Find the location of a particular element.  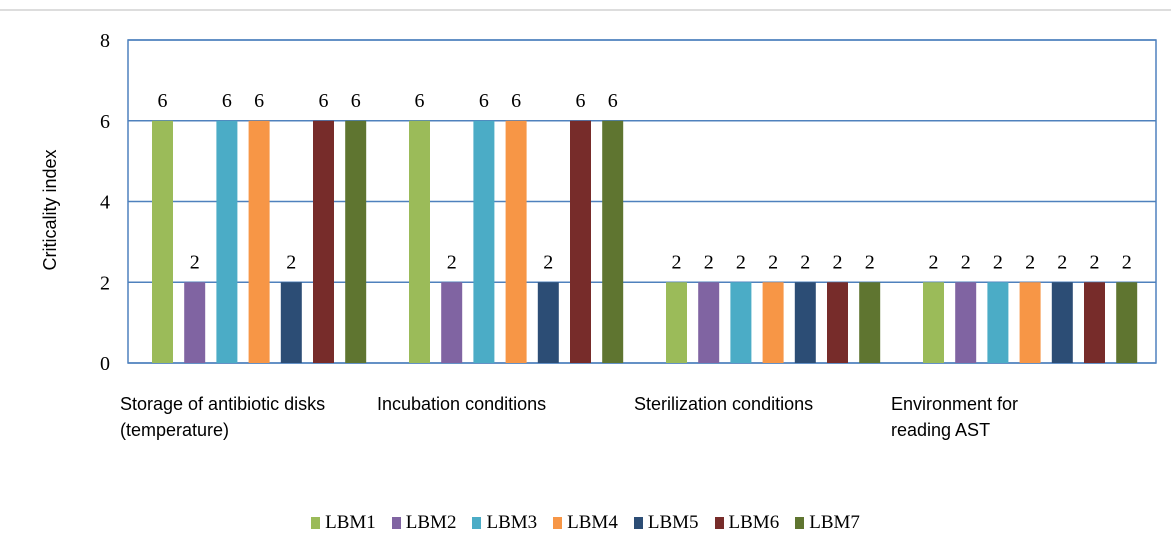

legend-item: LBM4 is located at coordinates (585, 523).